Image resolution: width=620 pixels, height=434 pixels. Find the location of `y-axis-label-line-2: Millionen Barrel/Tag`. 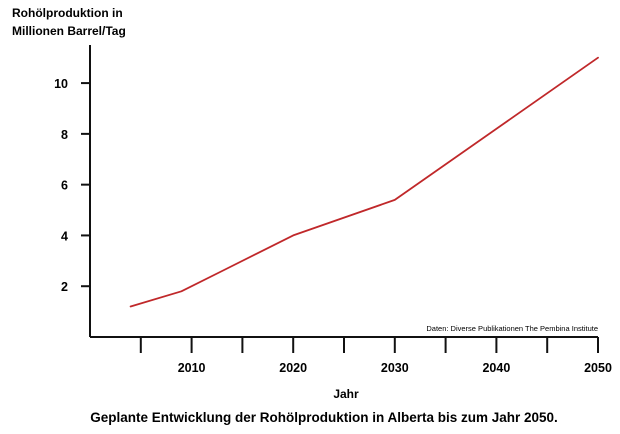

y-axis-label-line-2: Millionen Barrel/Tag is located at coordinates (69, 31).